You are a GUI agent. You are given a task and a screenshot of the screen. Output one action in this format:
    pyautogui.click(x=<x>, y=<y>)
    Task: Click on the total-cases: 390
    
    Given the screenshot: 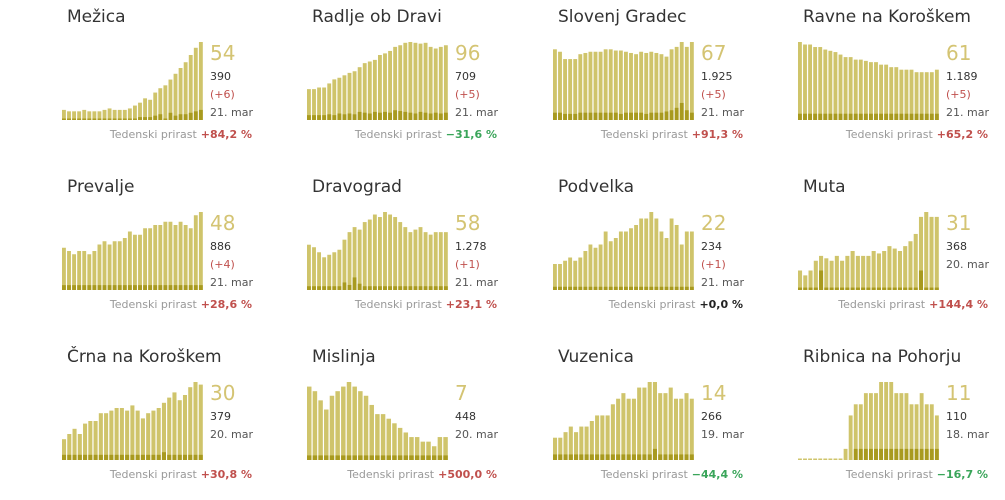 What is the action you would take?
    pyautogui.click(x=220, y=76)
    